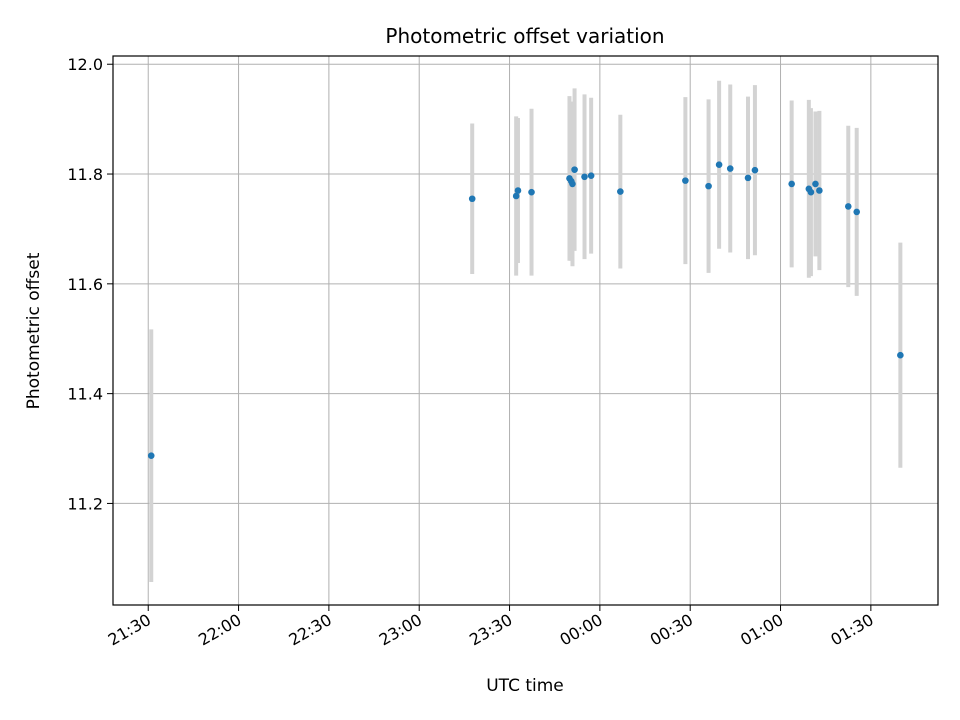 Image resolution: width=960 pixels, height=720 pixels. I want to click on y-axis: 11.2 11.4 11.6 11.8 12.0, so click(90, 284).